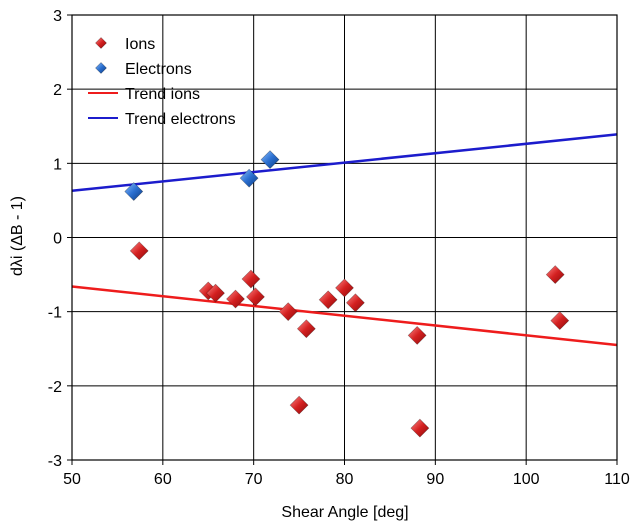  Describe the element at coordinates (57, 239) in the screenshot. I see `y-tick-label: 0` at that location.